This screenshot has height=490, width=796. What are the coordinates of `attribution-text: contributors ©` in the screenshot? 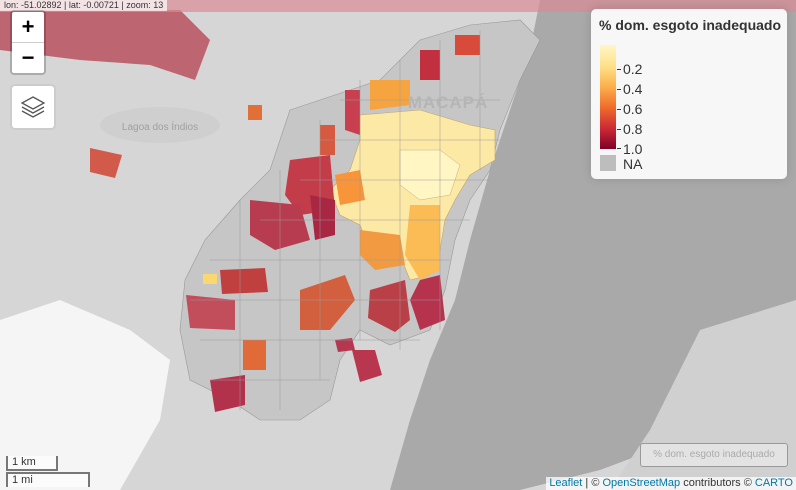 It's located at (717, 483).